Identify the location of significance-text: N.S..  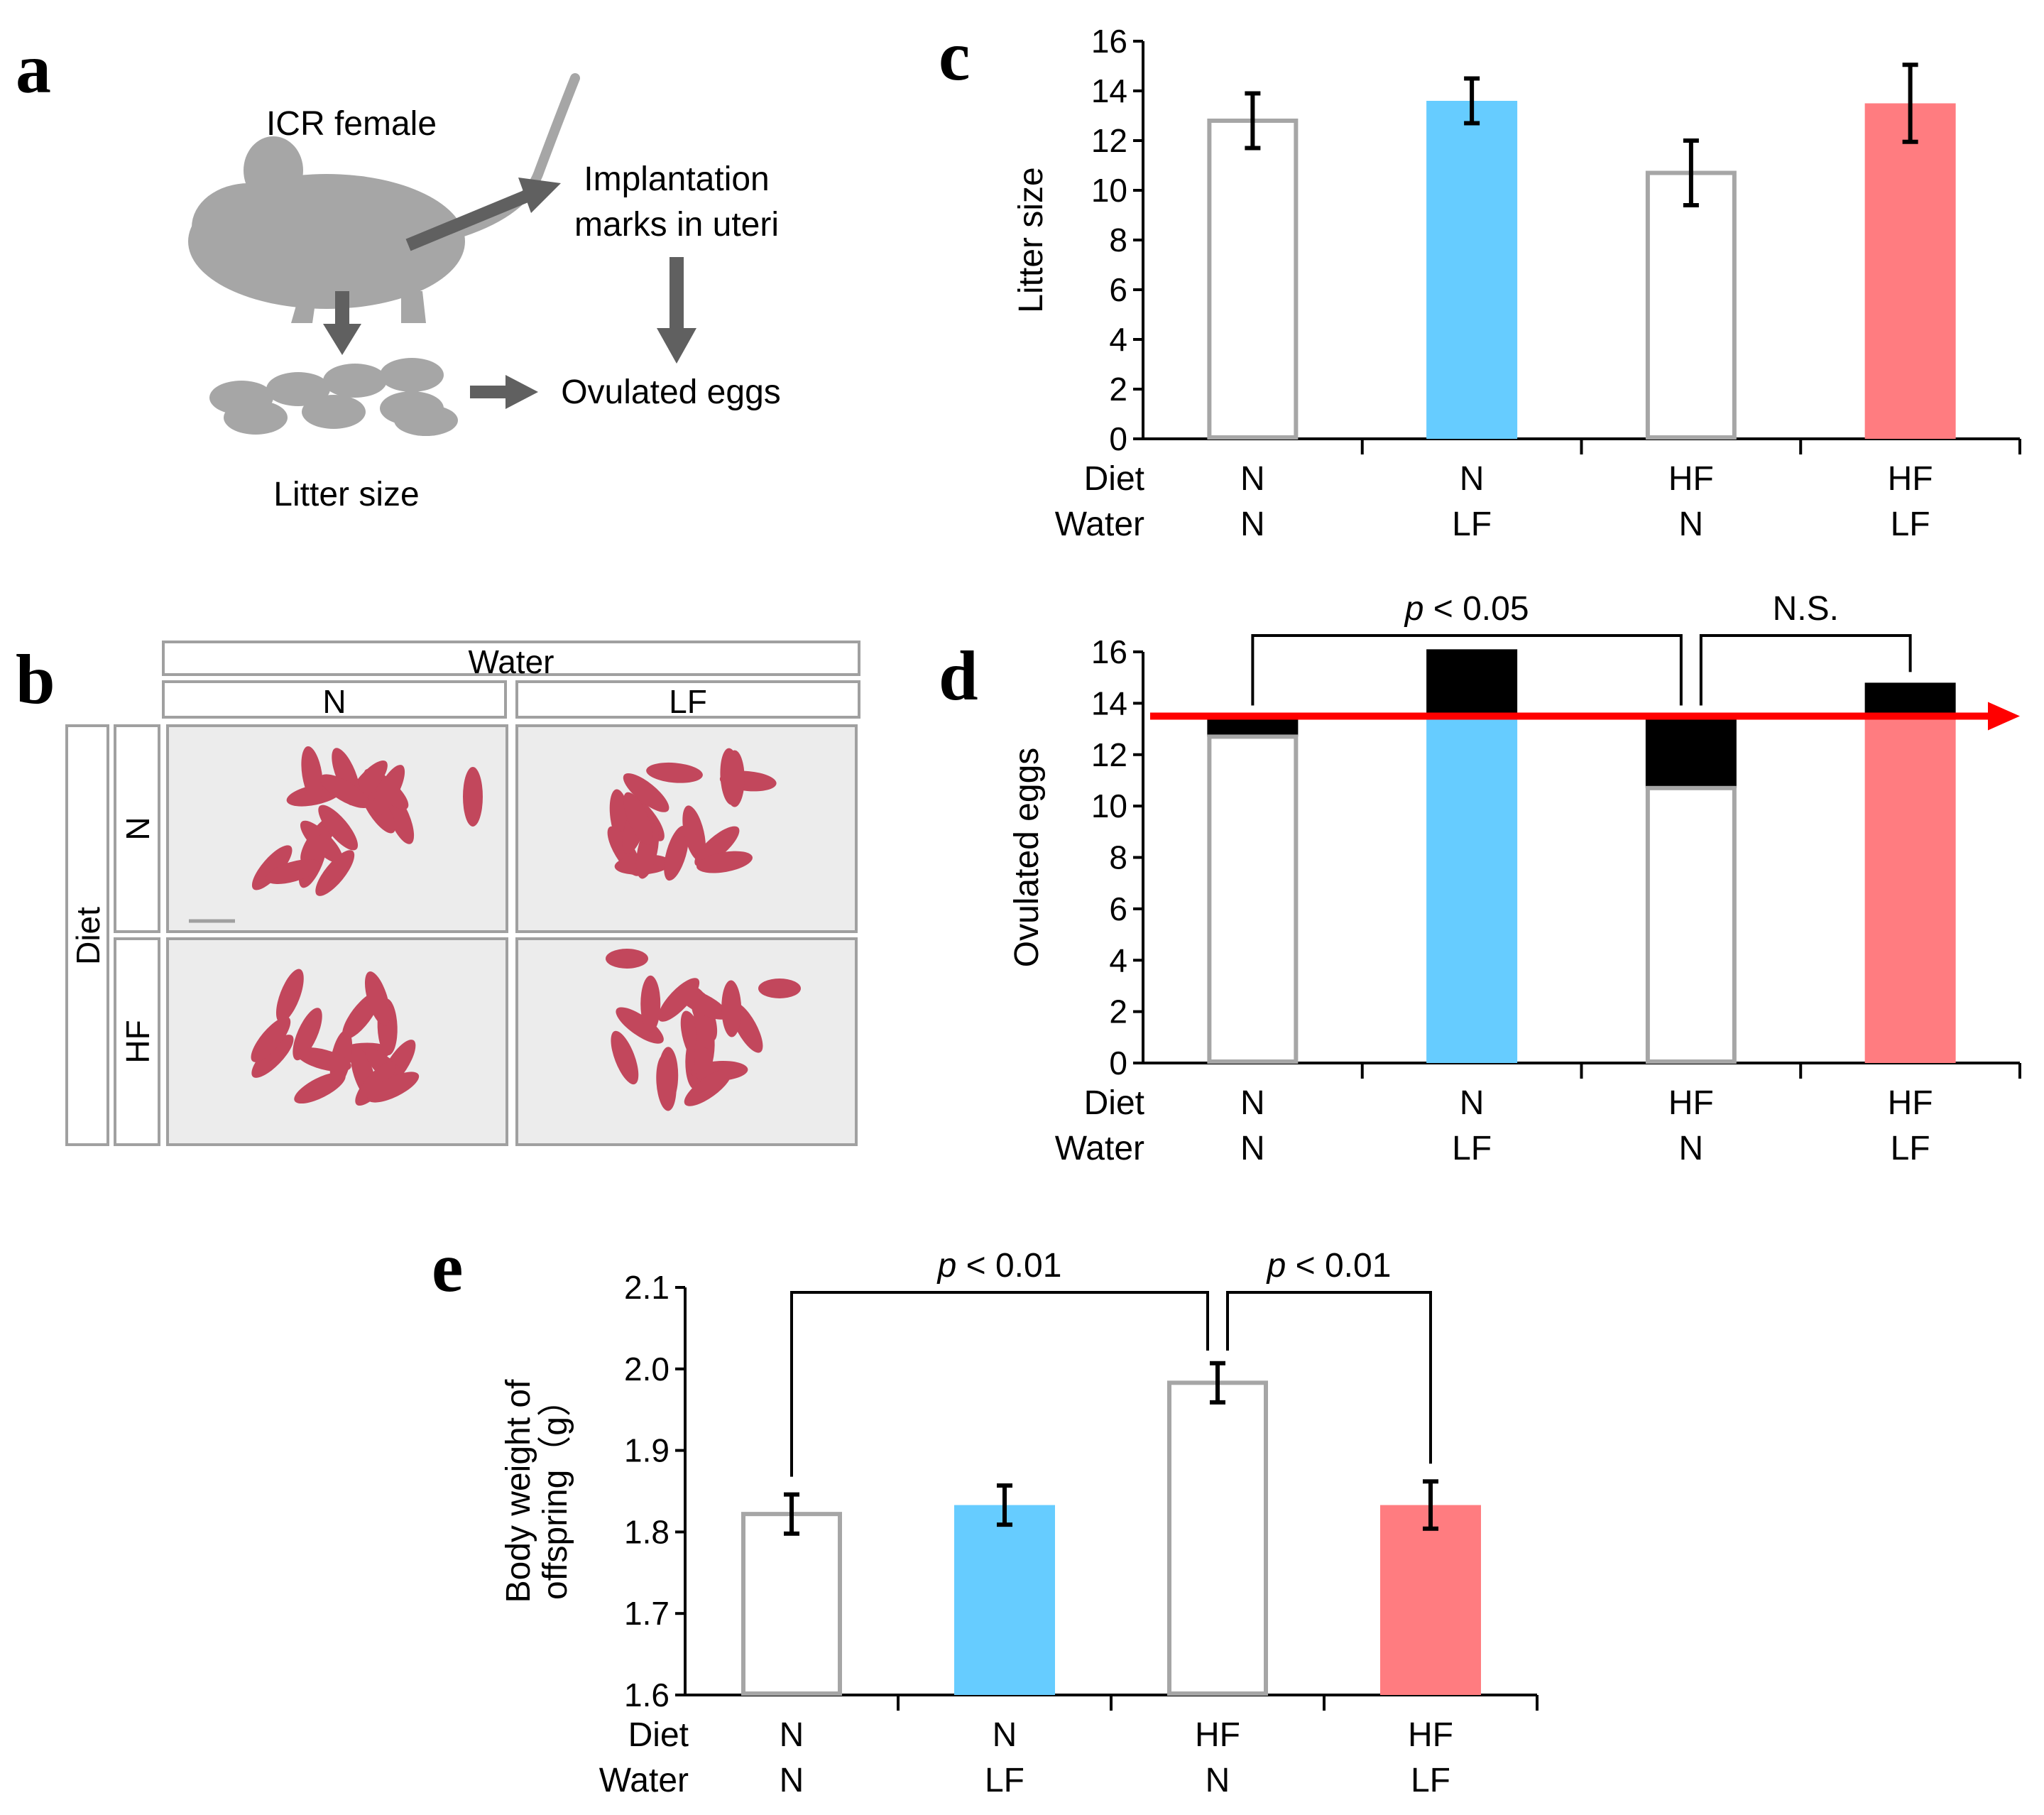
(1806, 609).